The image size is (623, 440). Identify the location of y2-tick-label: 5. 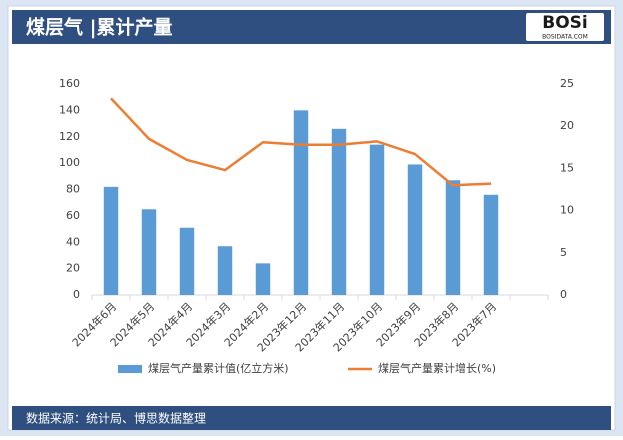
(563, 252).